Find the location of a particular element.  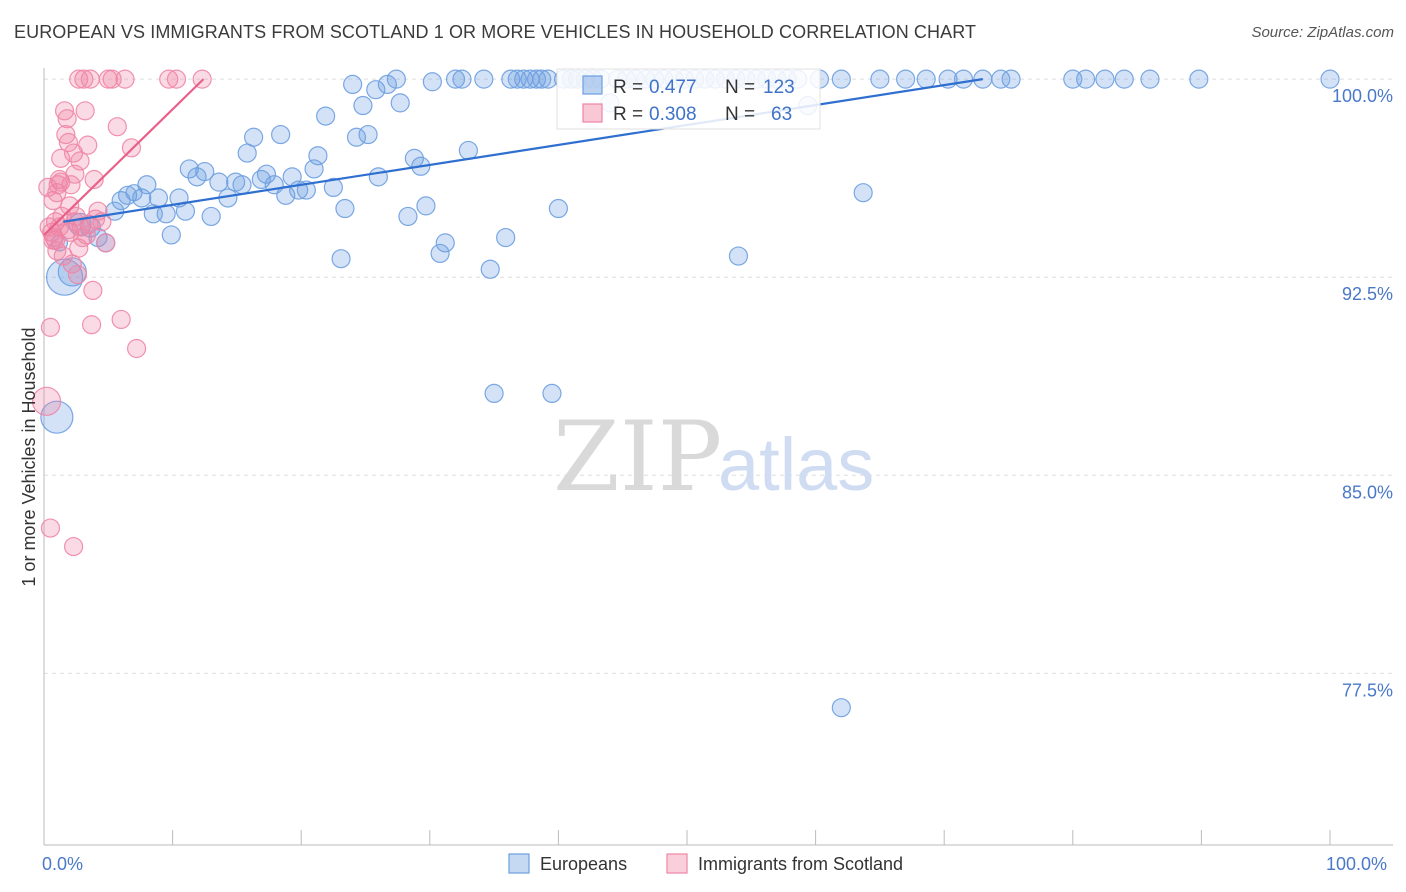

stats-r-value-1: 0.477 is located at coordinates (673, 87).